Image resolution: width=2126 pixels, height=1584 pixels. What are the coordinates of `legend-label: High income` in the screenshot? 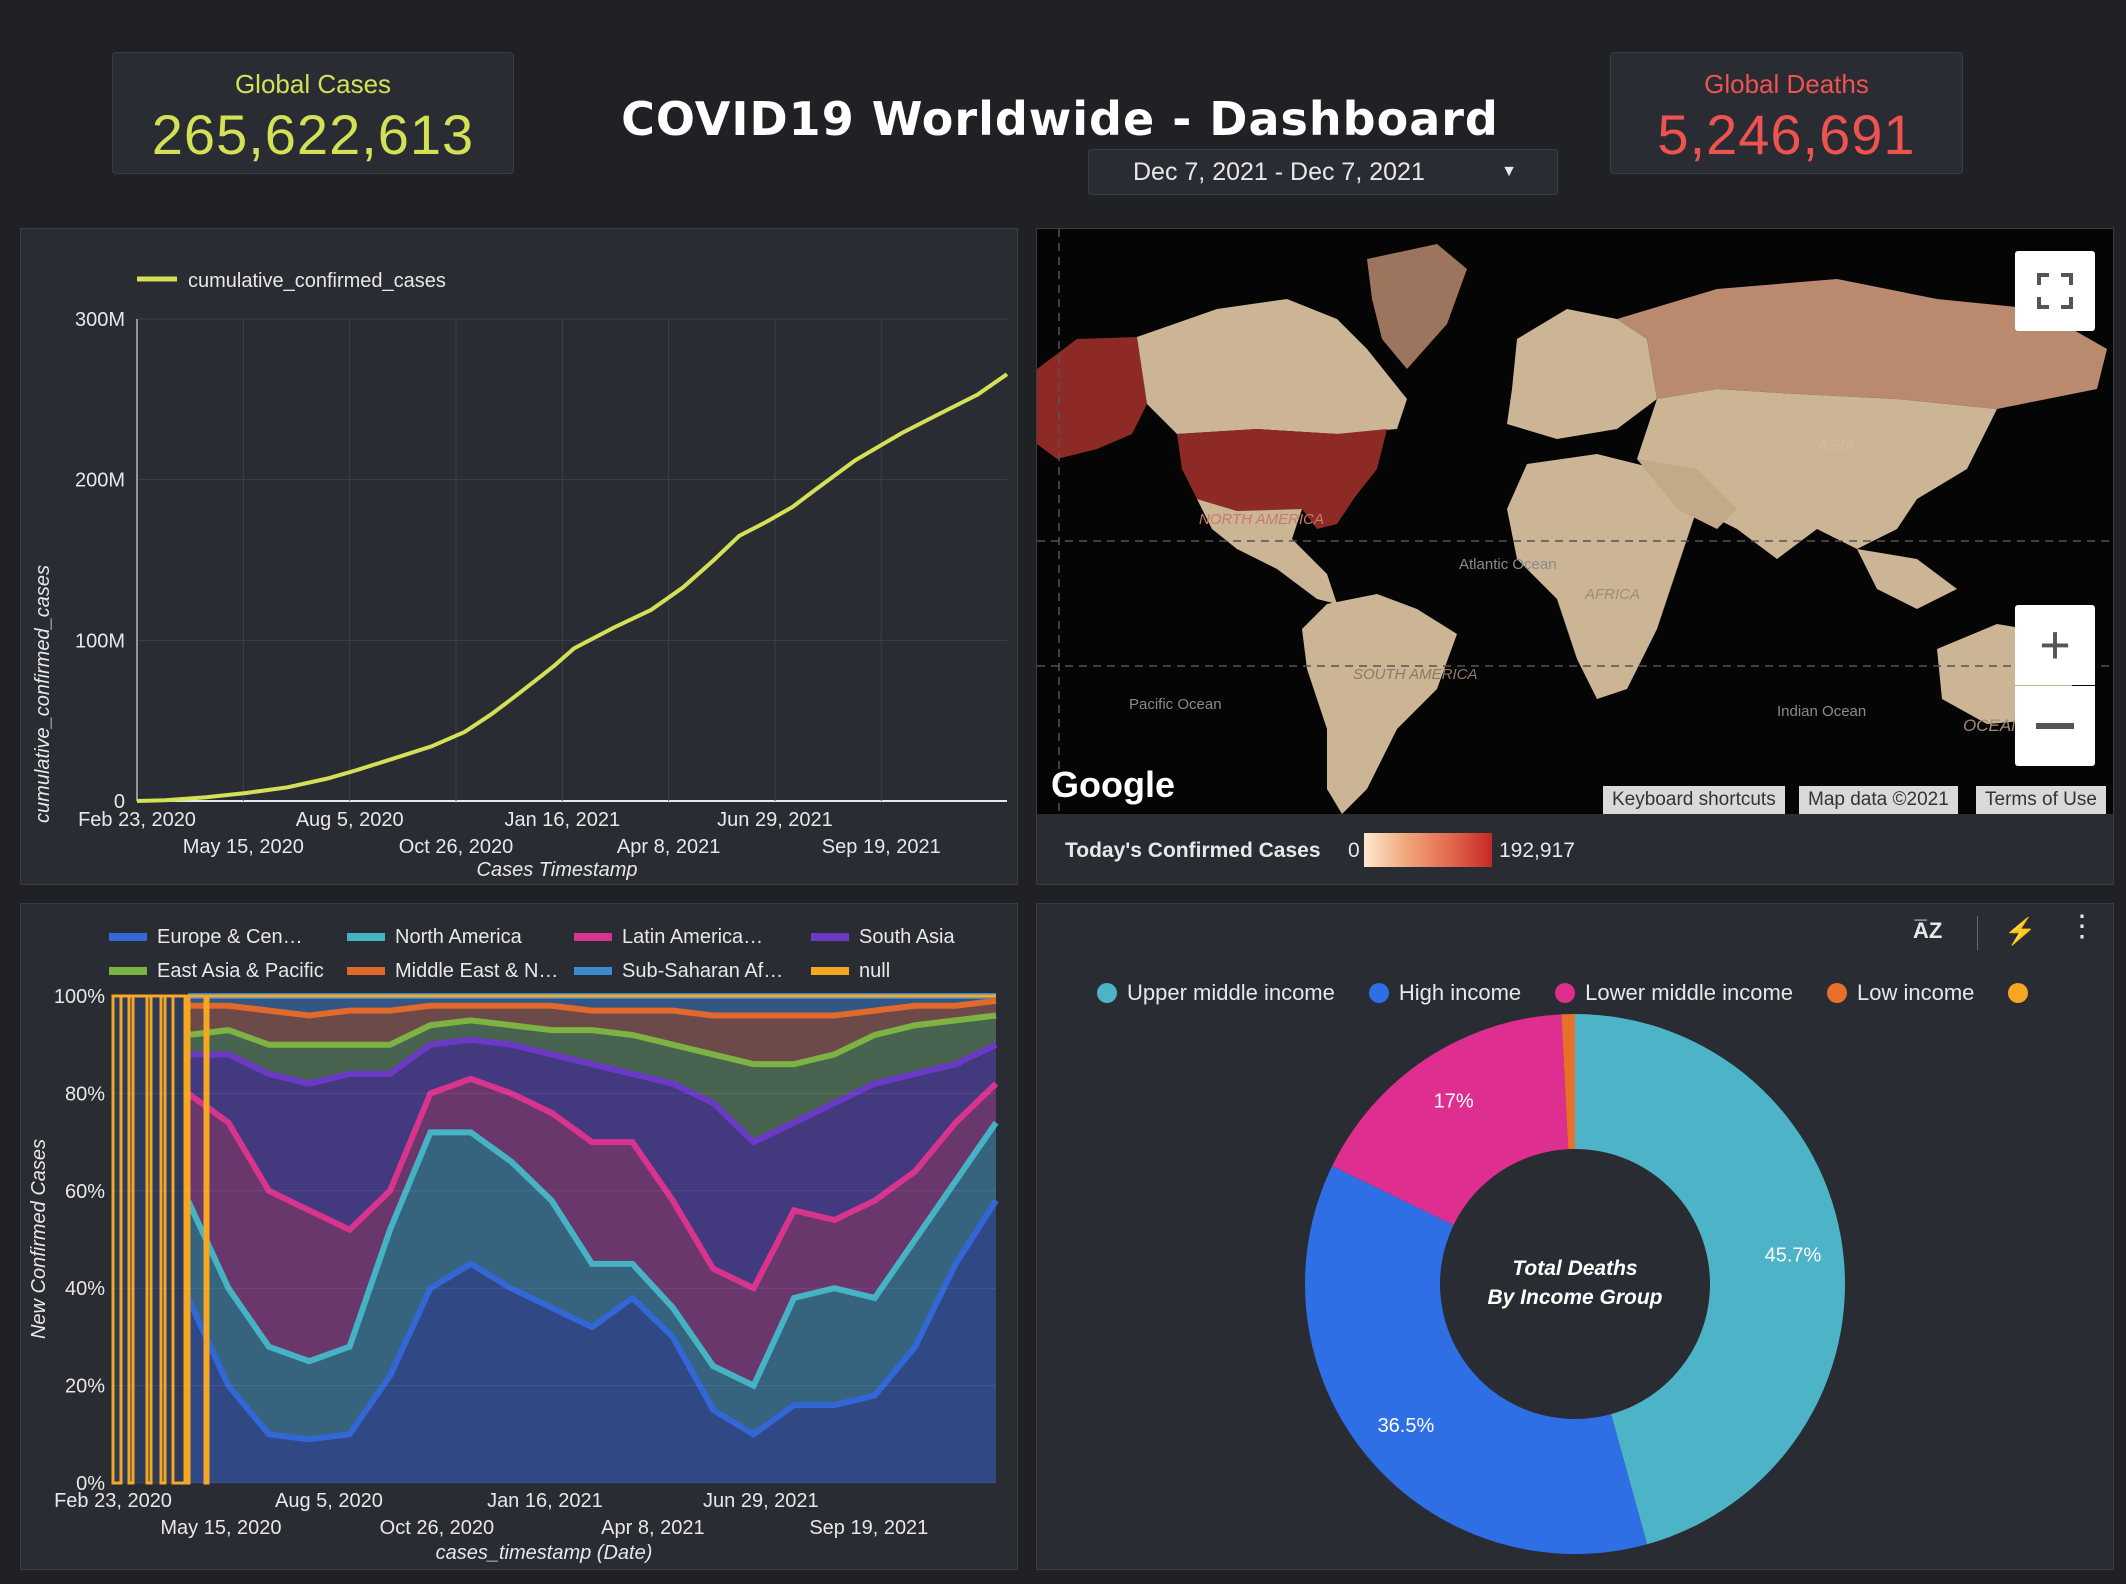 It's located at (1460, 992).